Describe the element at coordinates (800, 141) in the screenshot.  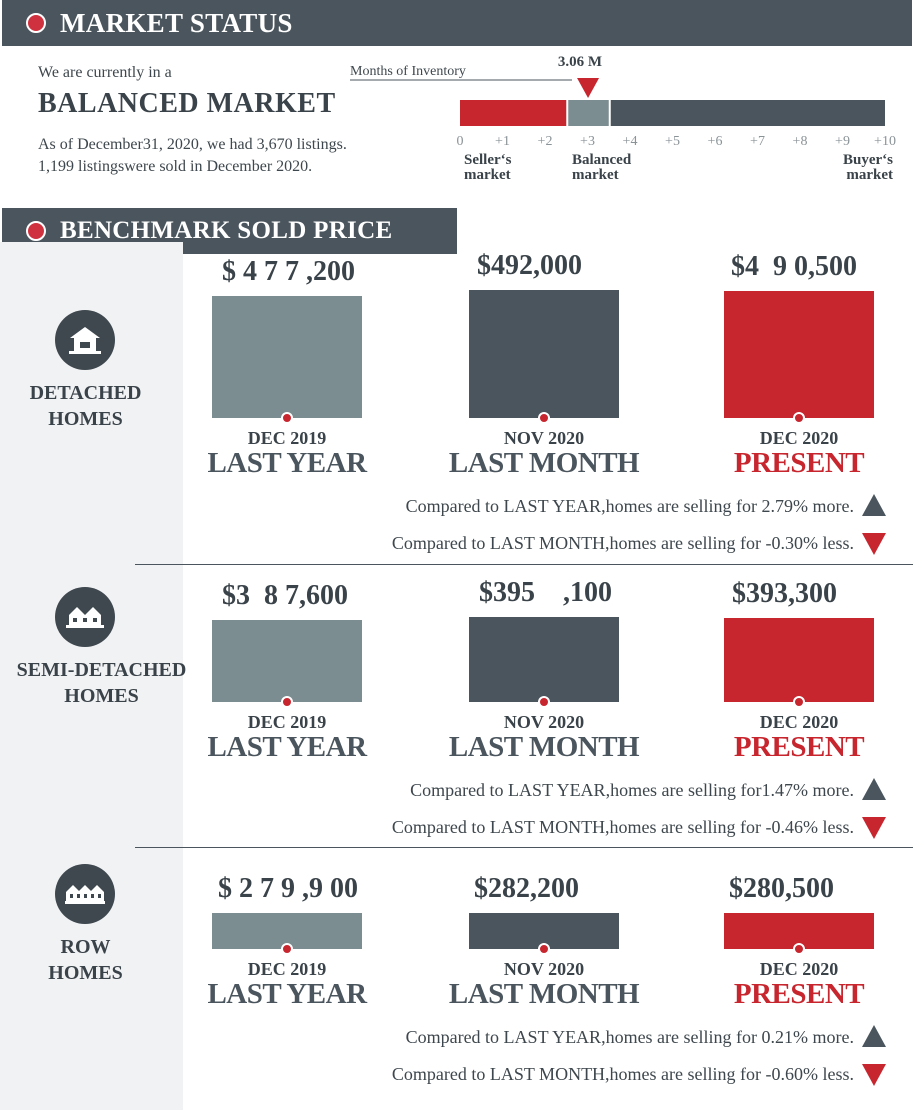
I see `scale-tick-label: +8` at that location.